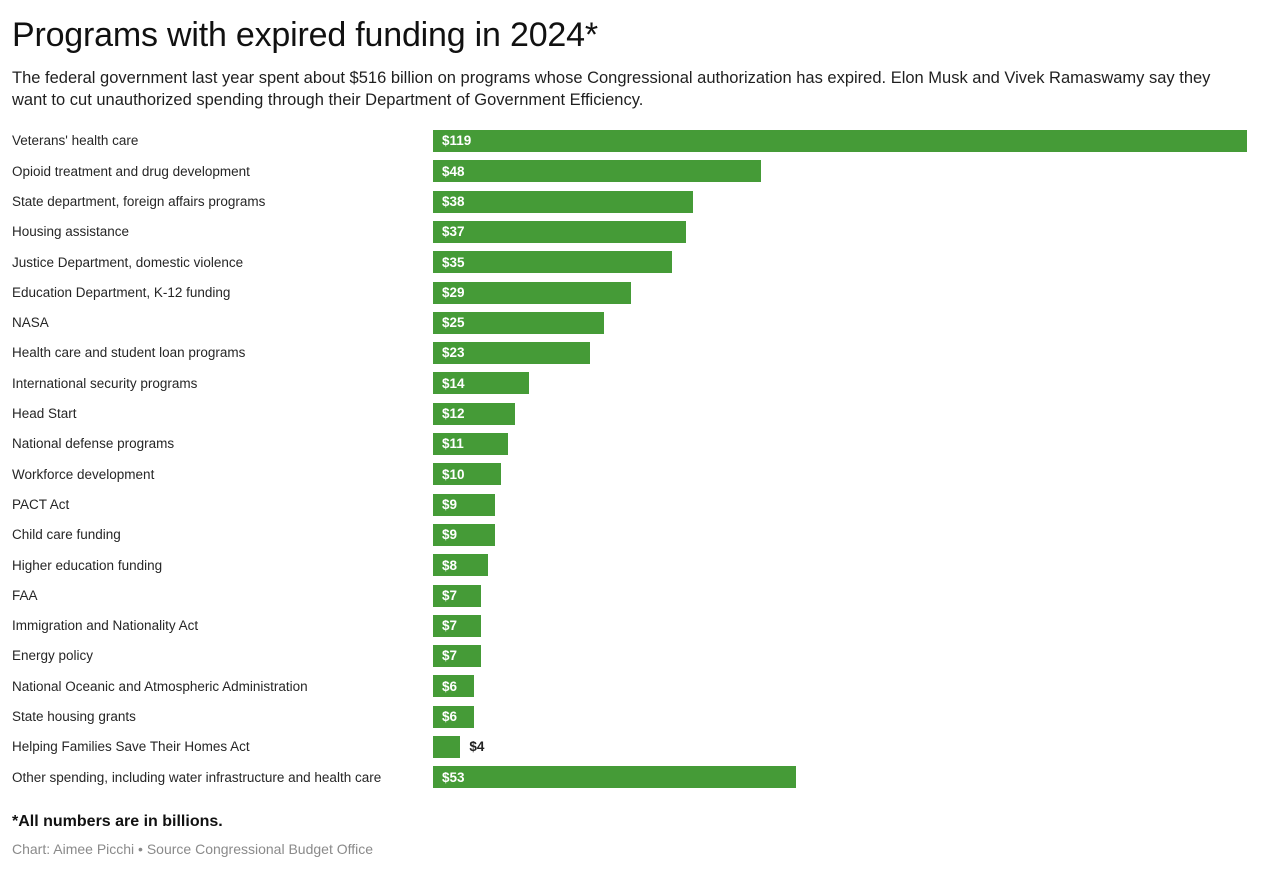 This screenshot has height=881, width=1280. I want to click on bar-category-label: Helping Families Save Their Homes Act, so click(131, 747).